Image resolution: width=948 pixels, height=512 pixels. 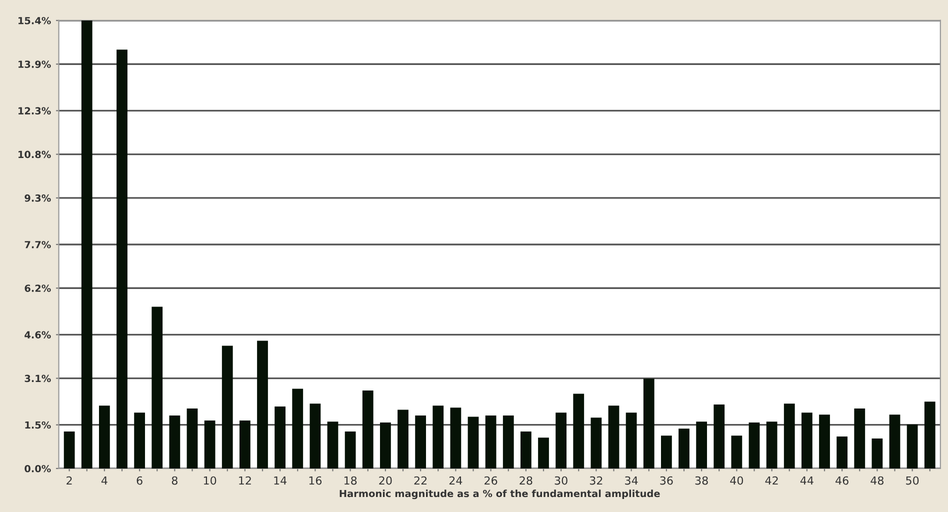 What do you see at coordinates (37, 378) in the screenshot?
I see `y-tick-label: 3.1%` at bounding box center [37, 378].